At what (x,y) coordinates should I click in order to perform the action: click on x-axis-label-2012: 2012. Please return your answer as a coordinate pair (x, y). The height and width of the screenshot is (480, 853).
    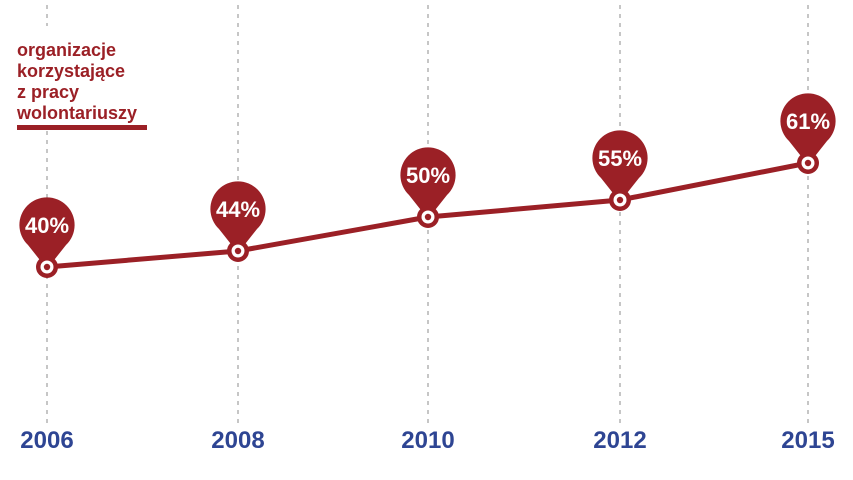
    Looking at the image, I should click on (619, 440).